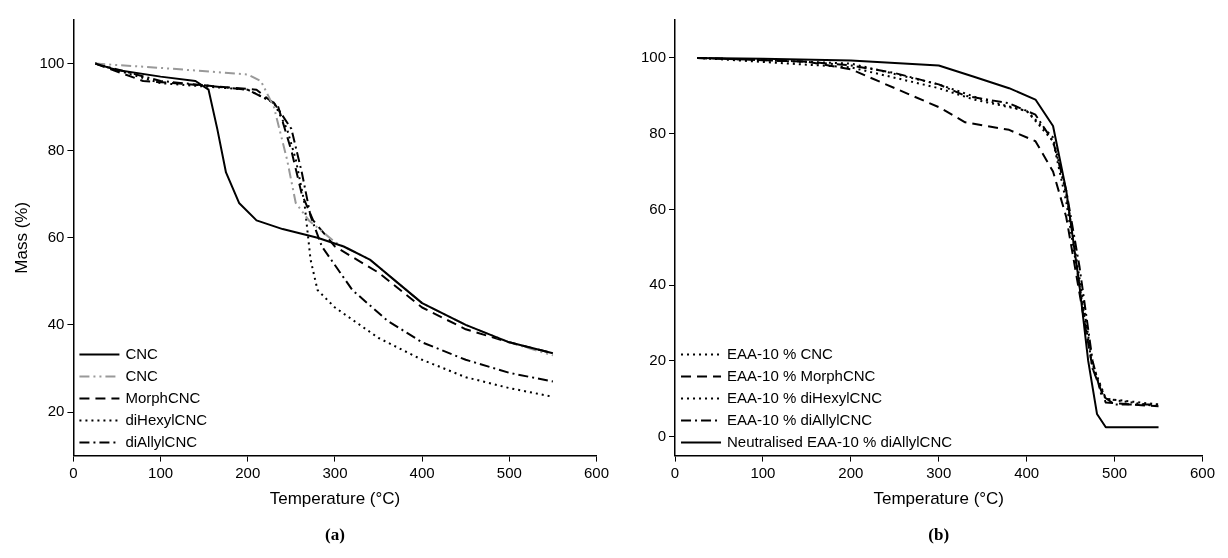 The image size is (1228, 558). What do you see at coordinates (335, 534) in the screenshot?
I see `text: (a)` at bounding box center [335, 534].